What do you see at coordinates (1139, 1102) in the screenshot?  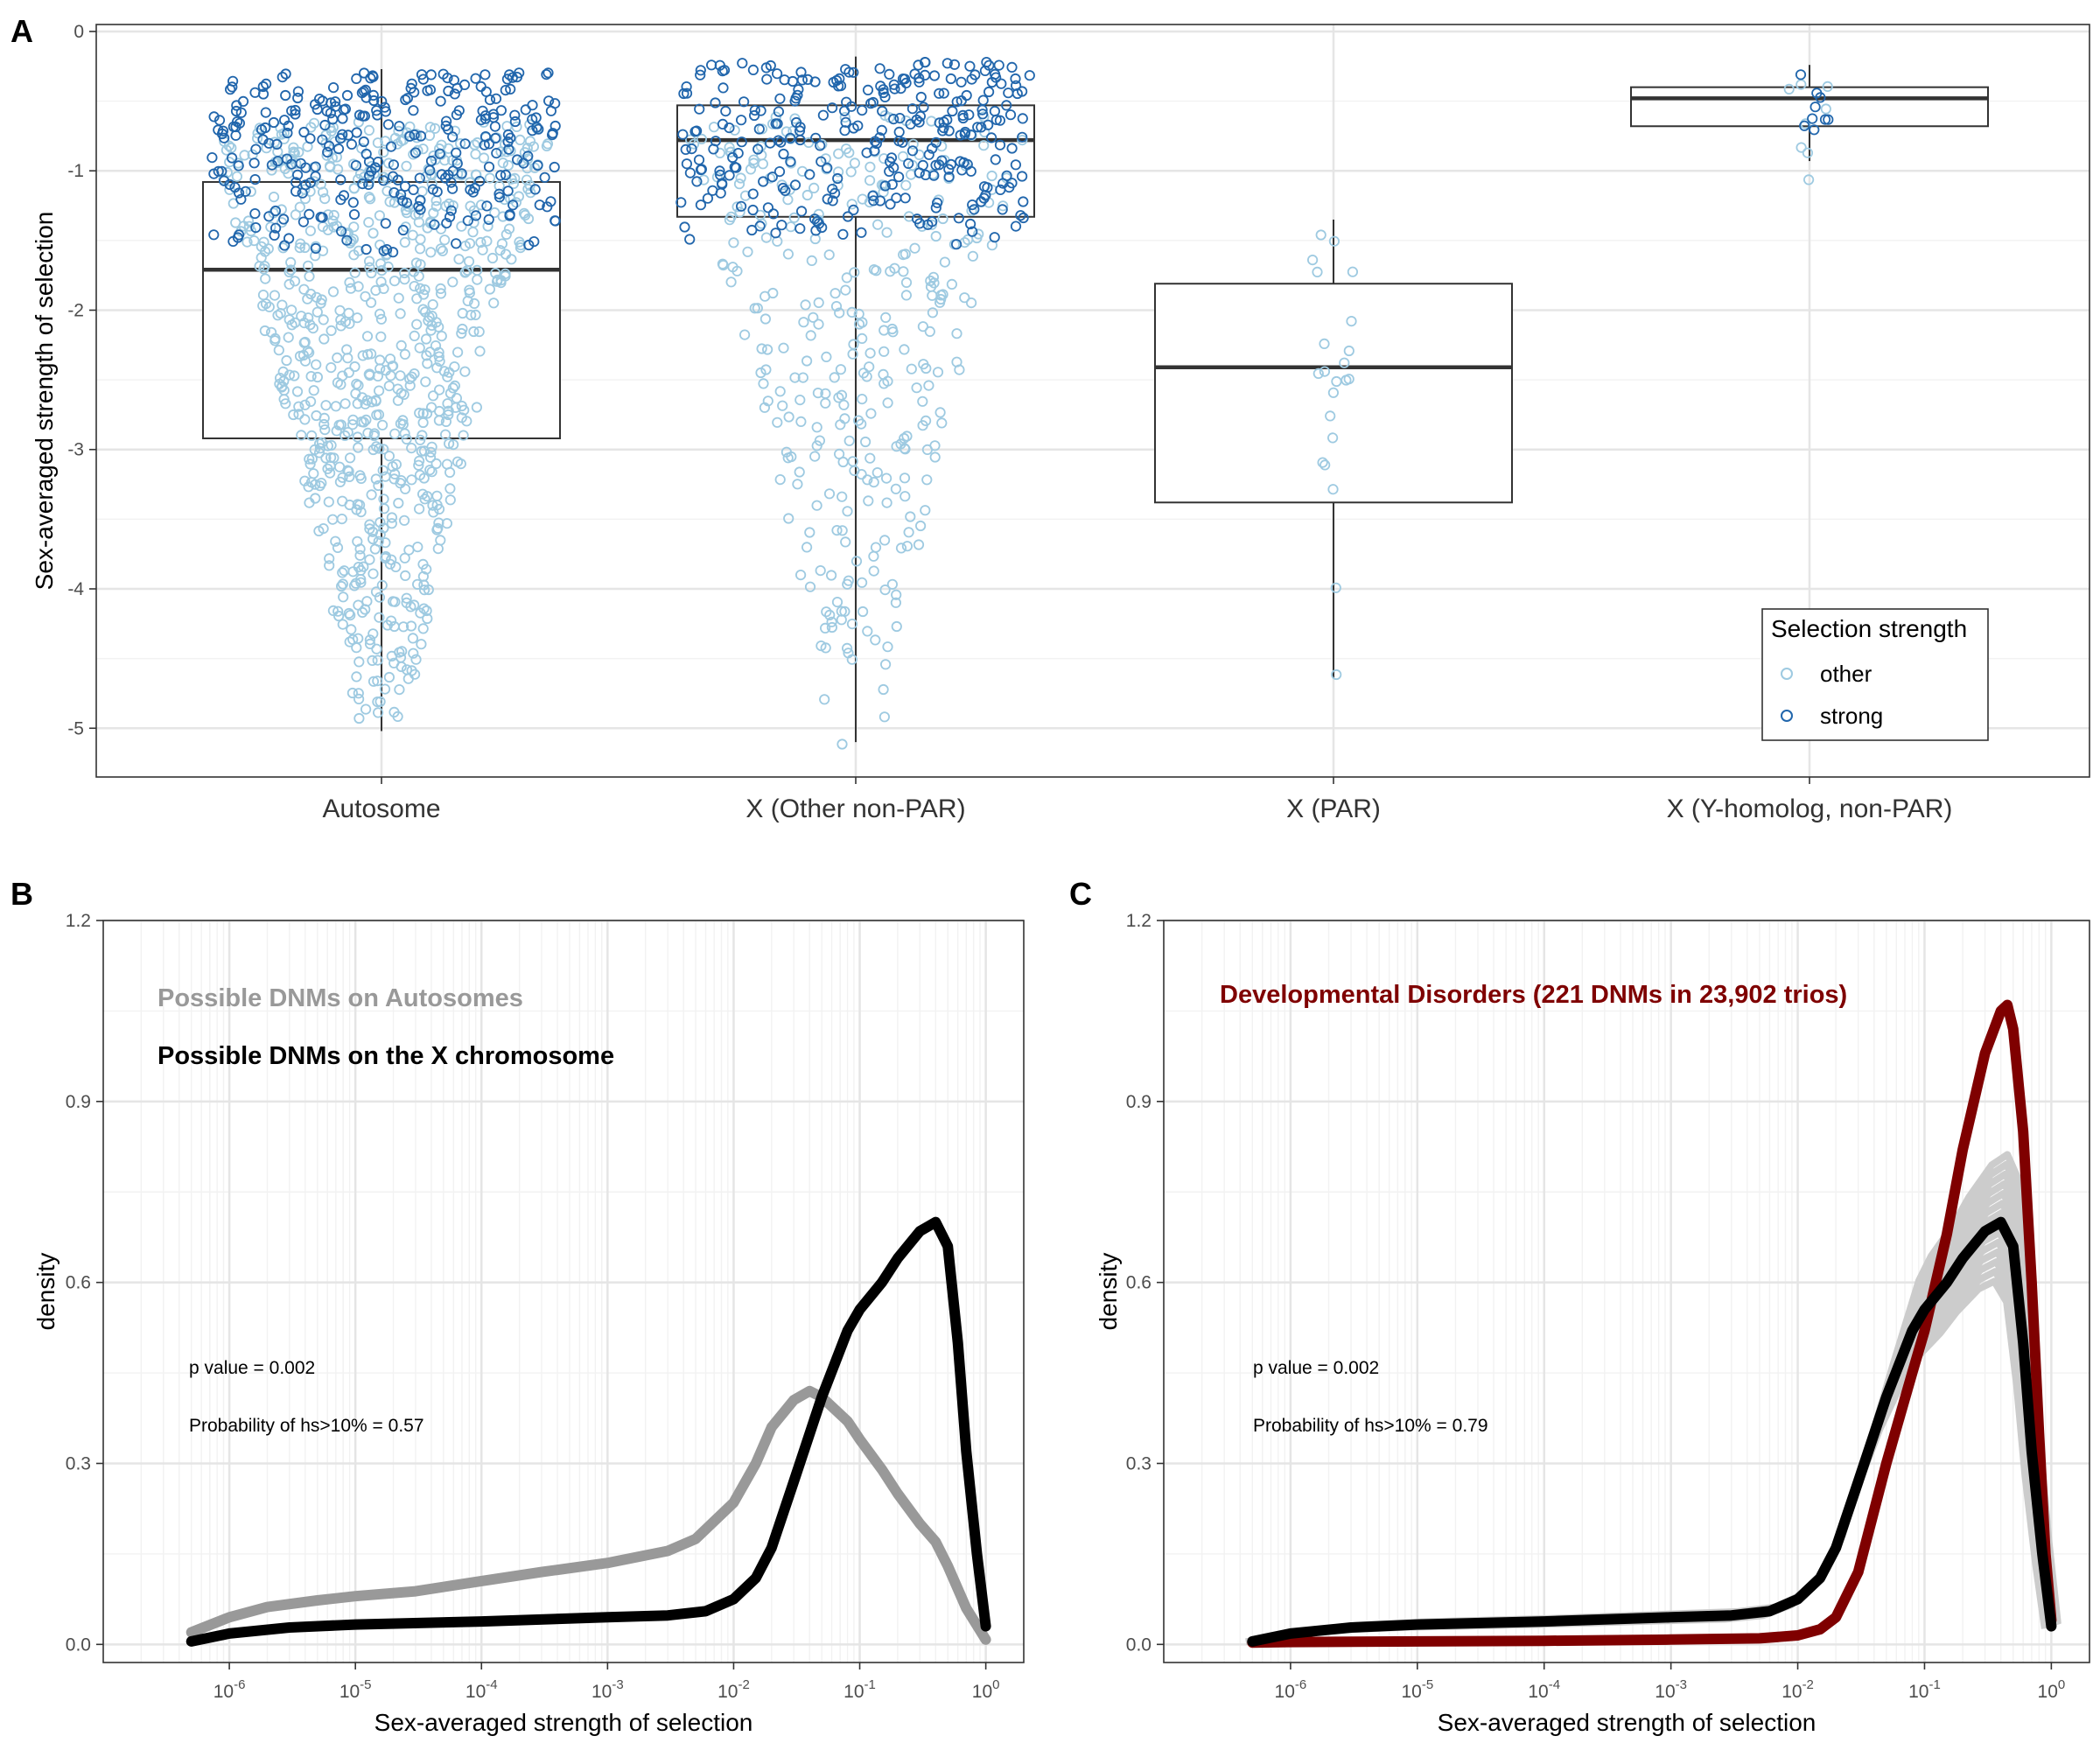 I see `y-tick-label: 0.9` at bounding box center [1139, 1102].